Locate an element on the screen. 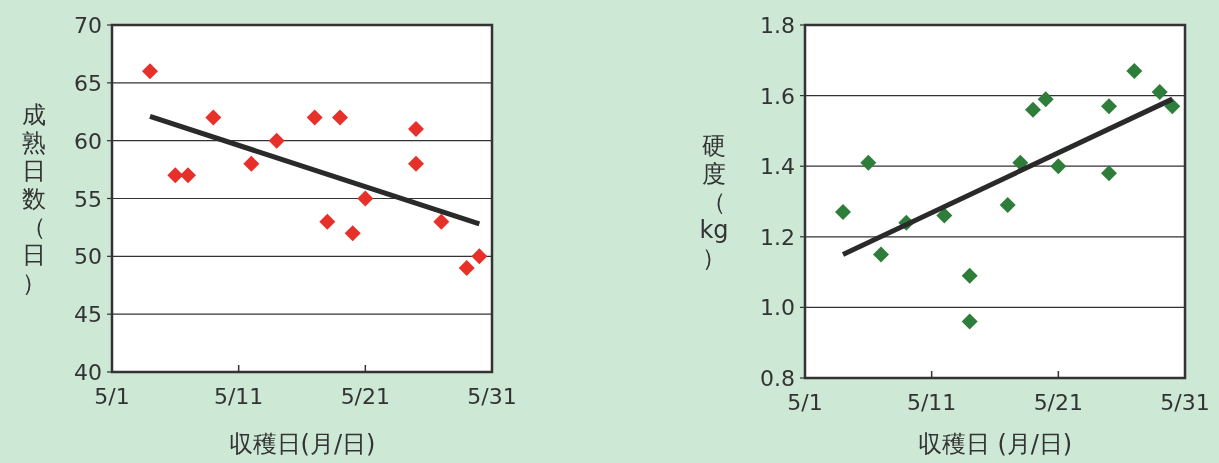 Image resolution: width=1219 pixels, height=463 pixels. y-tick-label: 70 is located at coordinates (88, 25).